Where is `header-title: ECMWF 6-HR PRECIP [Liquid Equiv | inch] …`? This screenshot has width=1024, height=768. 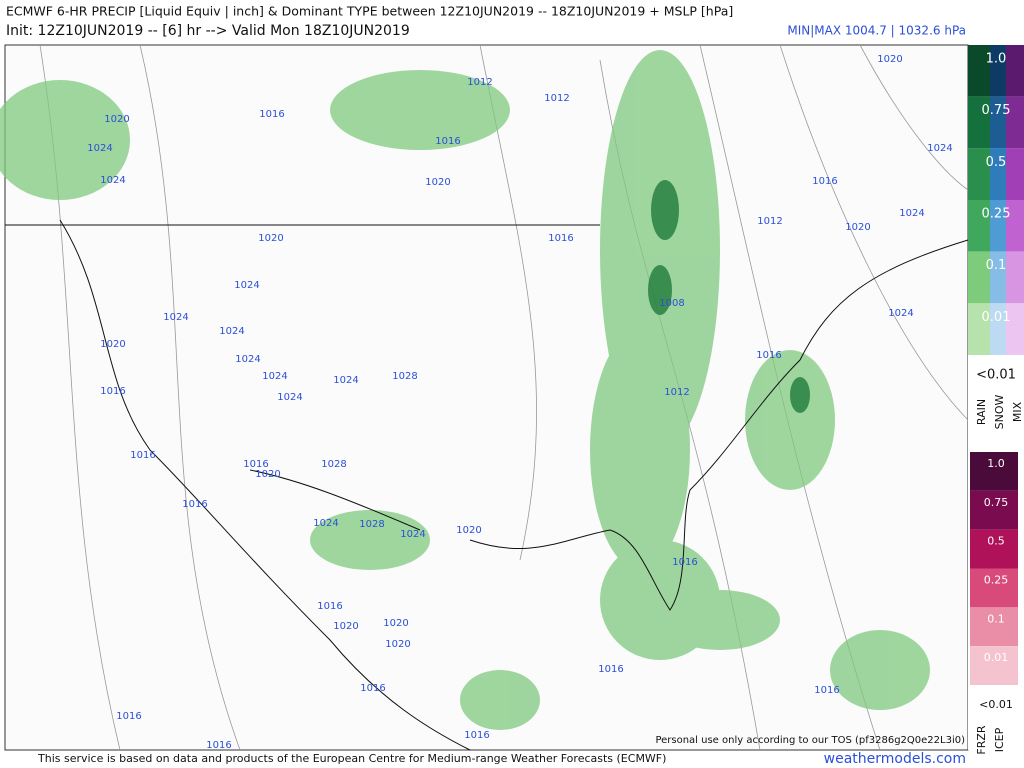
header-title: ECMWF 6-HR PRECIP [Liquid Equiv | inch] … is located at coordinates (369, 11).